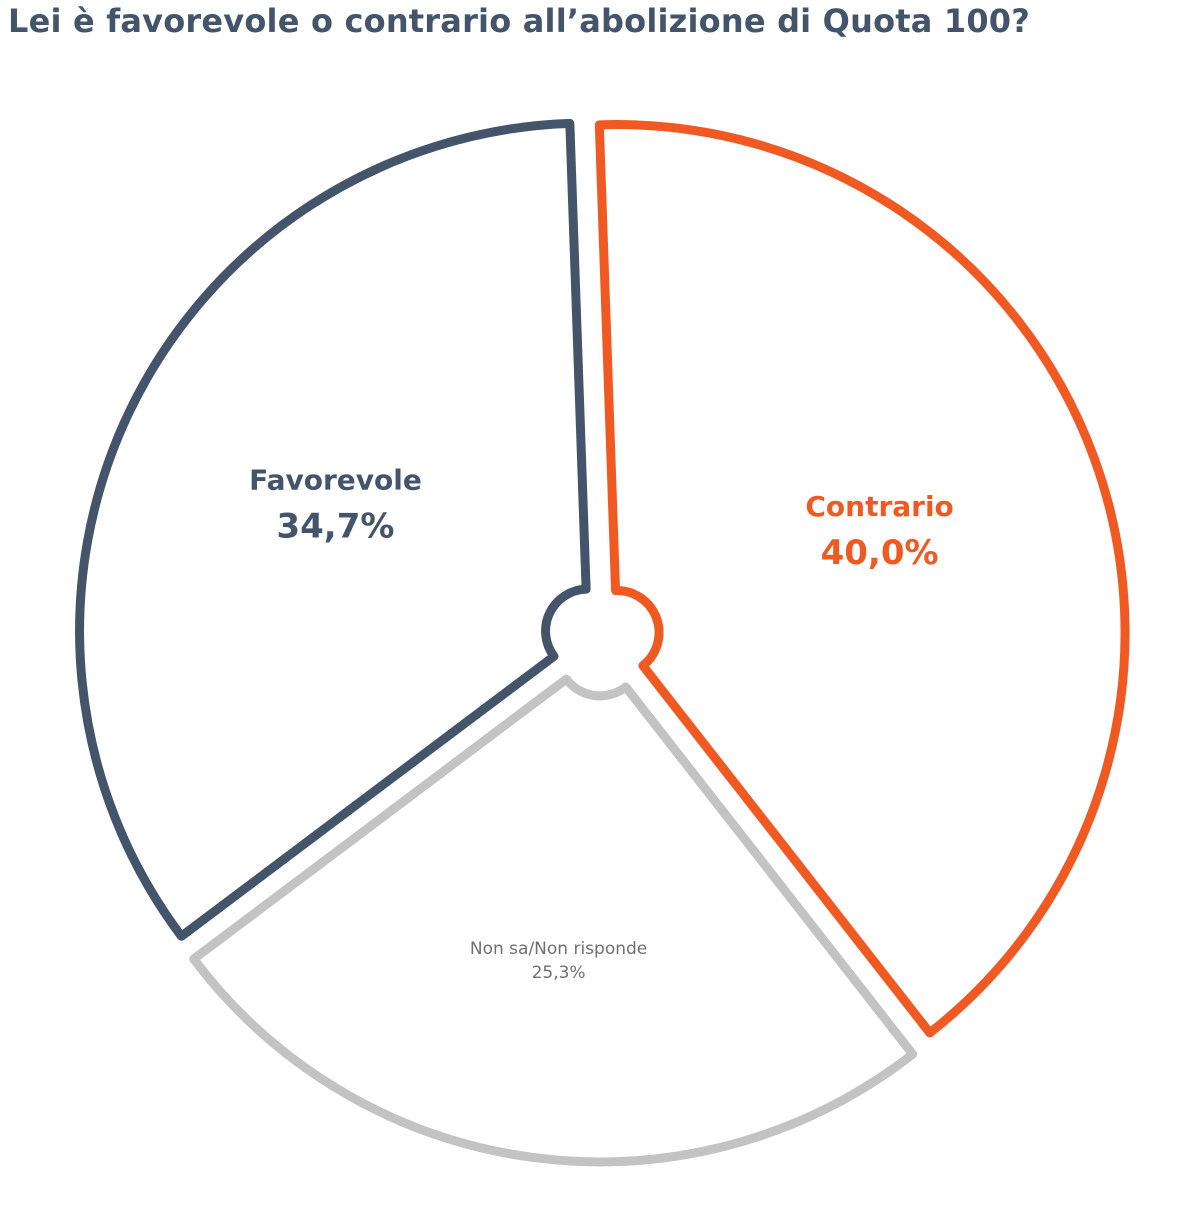 This screenshot has width=1200, height=1211. I want to click on slice-value-contrario: 40,0%, so click(880, 553).